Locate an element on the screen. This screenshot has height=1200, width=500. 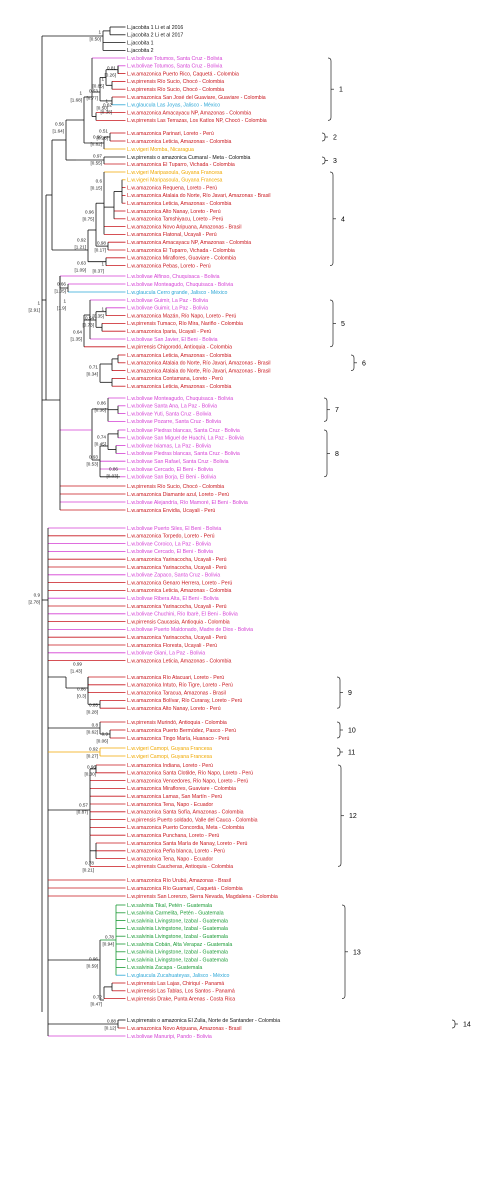
taxon-label: L.w.vigeri Momba, Nicaragua is located at coordinates (160, 150).